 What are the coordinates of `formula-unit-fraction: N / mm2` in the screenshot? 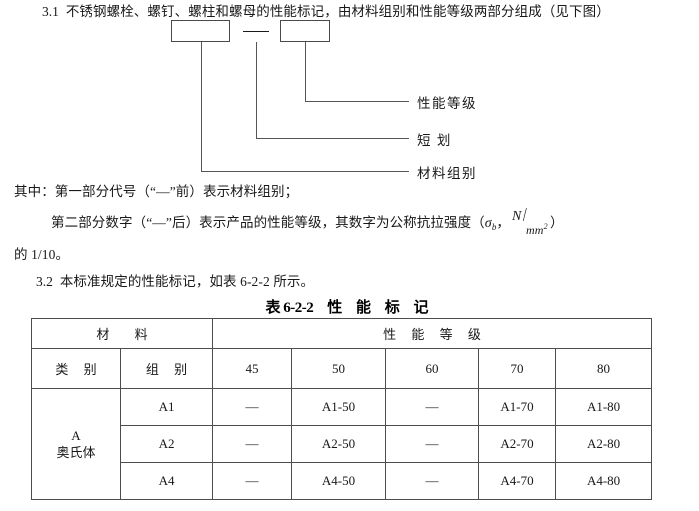 It's located at (530, 221).